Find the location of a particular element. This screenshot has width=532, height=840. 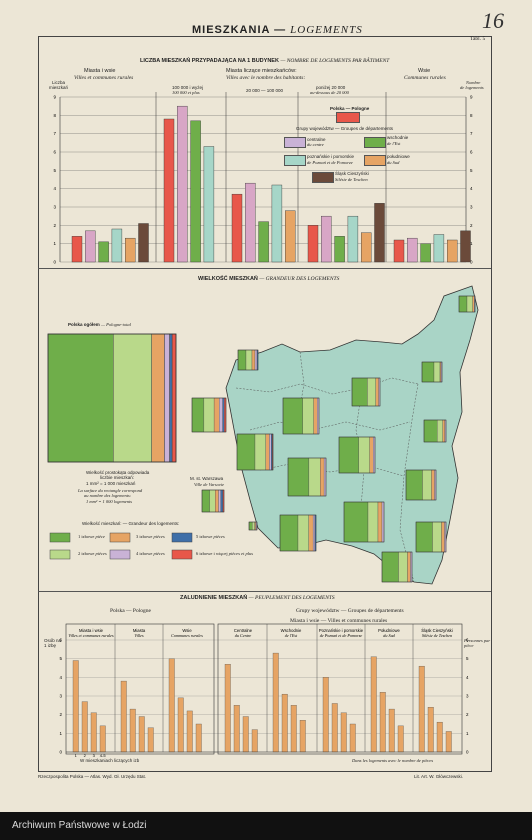

s3-y-left: Osób na 1 izbę is located at coordinates (53, 643).